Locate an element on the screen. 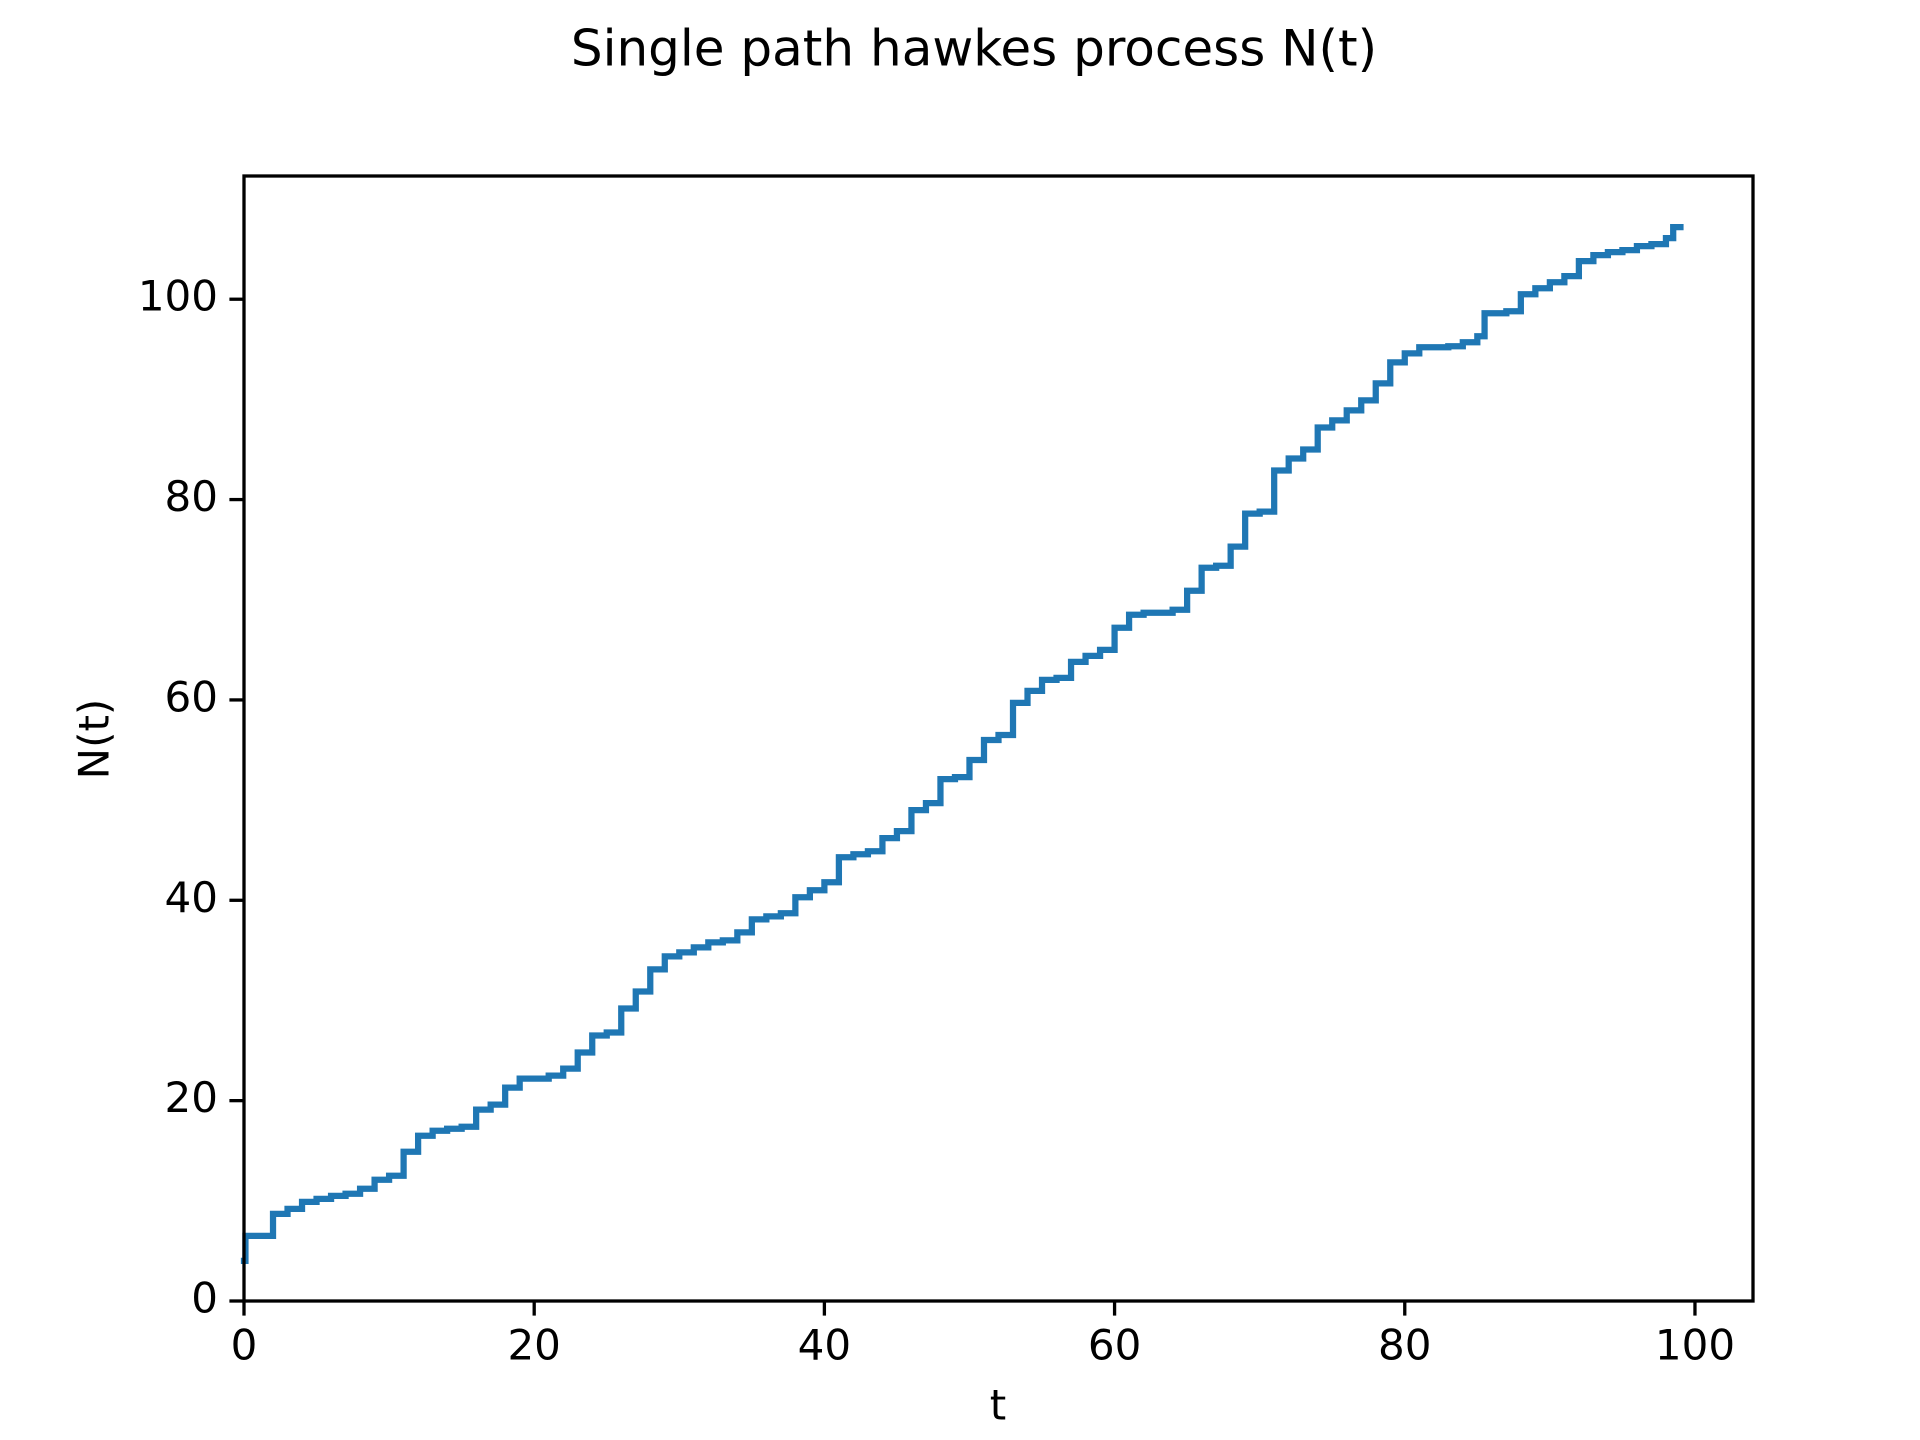  y-axis-label: N(t) is located at coordinates (94, 739).